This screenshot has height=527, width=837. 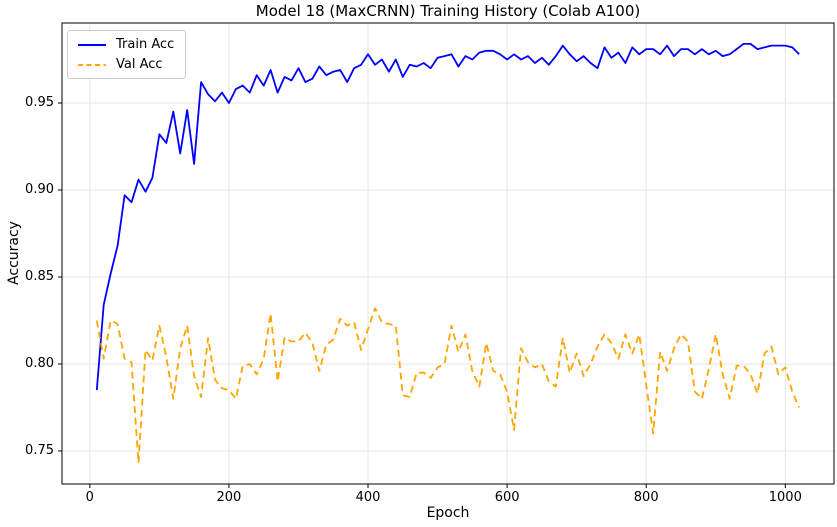 What do you see at coordinates (92, 44) in the screenshot?
I see `train-line-sample-icon` at bounding box center [92, 44].